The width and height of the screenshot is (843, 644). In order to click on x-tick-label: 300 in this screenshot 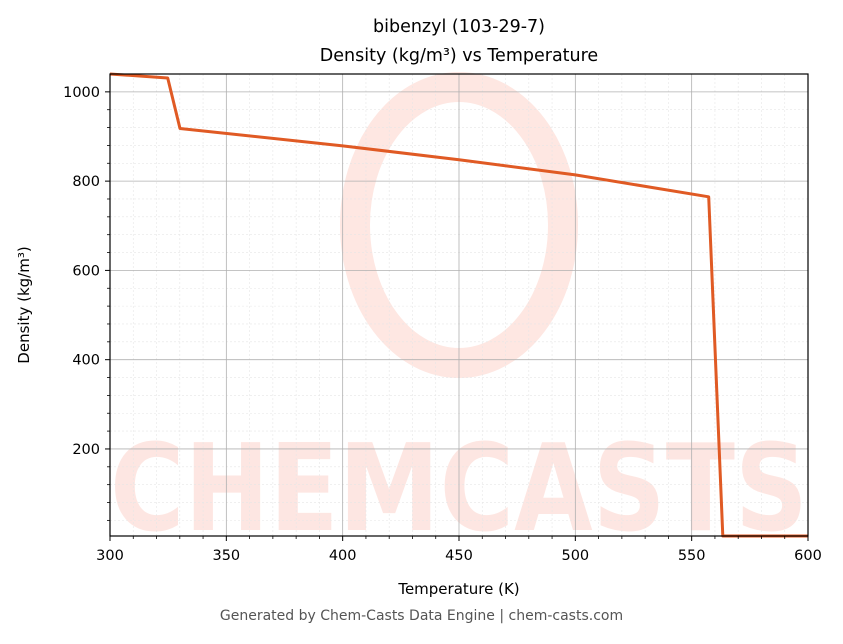, I will do `click(110, 556)`.